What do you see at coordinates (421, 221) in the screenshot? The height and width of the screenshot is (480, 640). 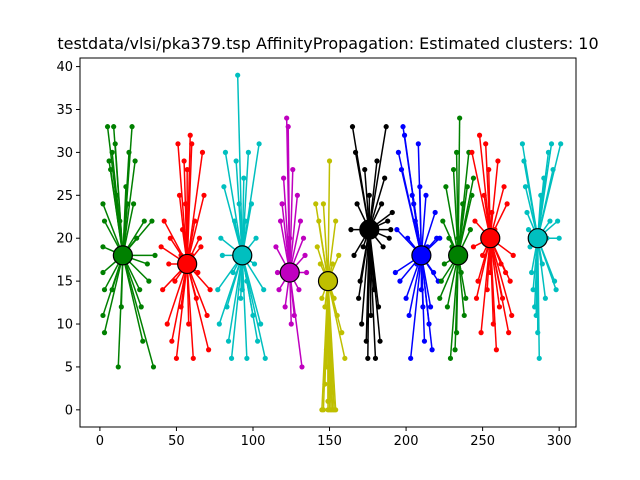 I see `cluster-7-link` at bounding box center [421, 221].